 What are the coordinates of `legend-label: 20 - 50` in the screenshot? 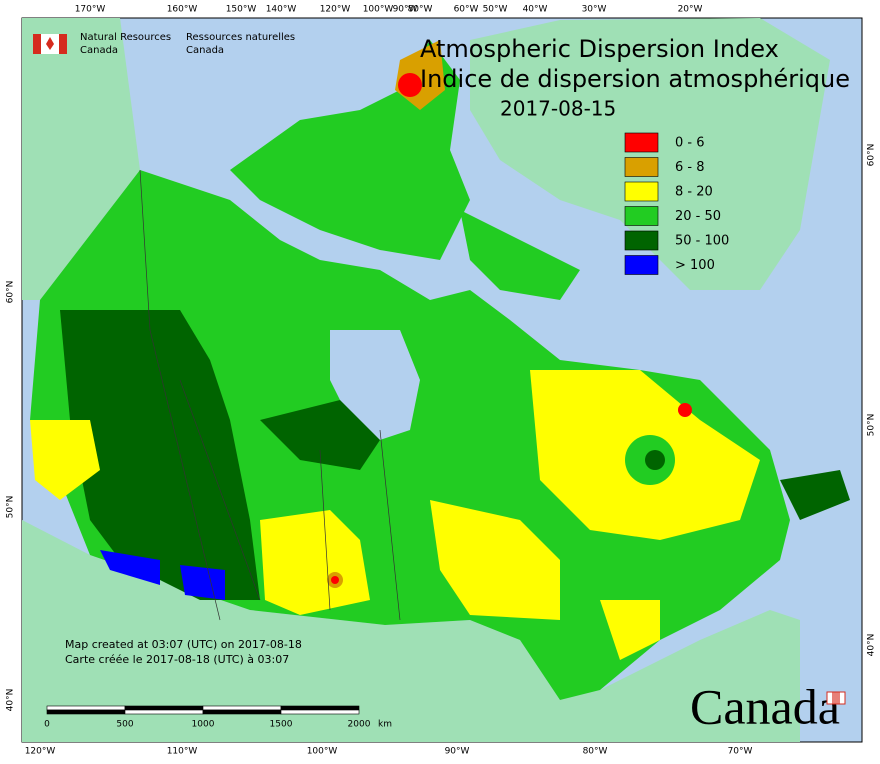 It's located at (698, 216).